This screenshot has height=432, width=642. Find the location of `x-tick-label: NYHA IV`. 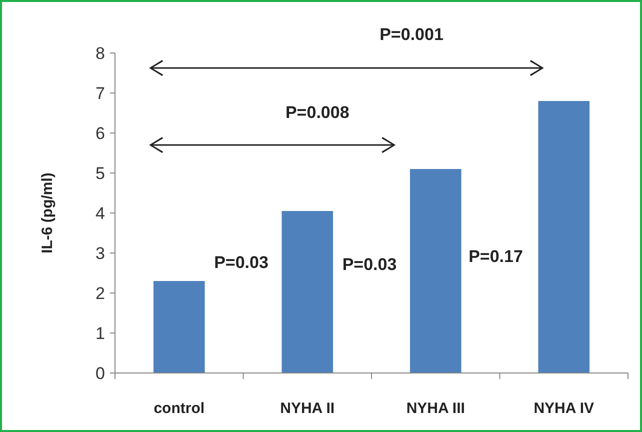

x-tick-label: NYHA IV is located at coordinates (564, 408).